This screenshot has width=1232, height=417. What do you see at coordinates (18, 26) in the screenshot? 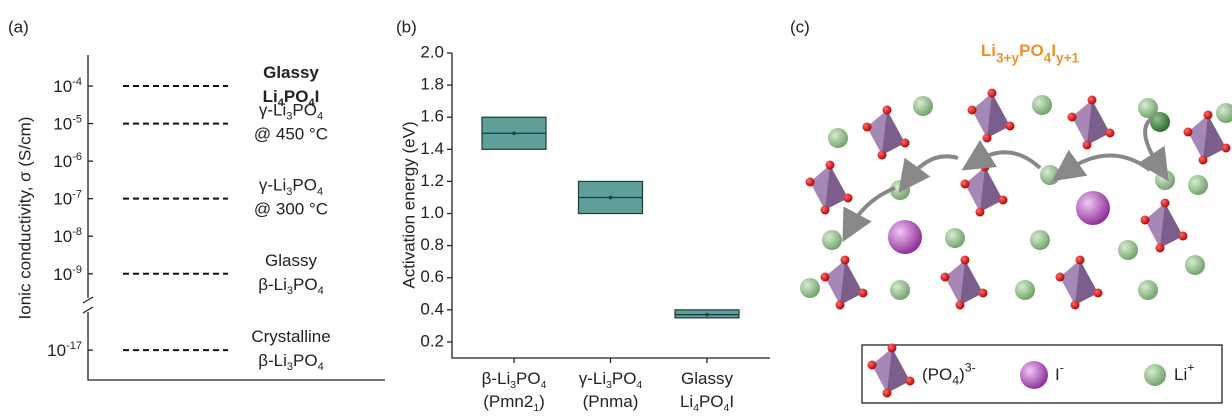
I see `panel-label: (a)` at bounding box center [18, 26].